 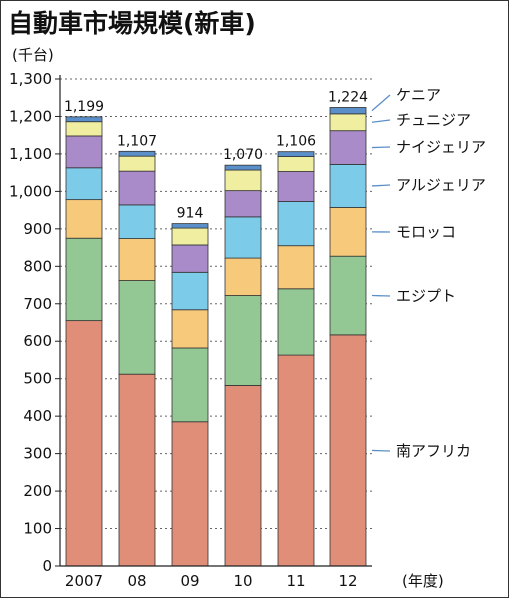 What do you see at coordinates (37, 491) in the screenshot?
I see `y-tick-label: 200` at bounding box center [37, 491].